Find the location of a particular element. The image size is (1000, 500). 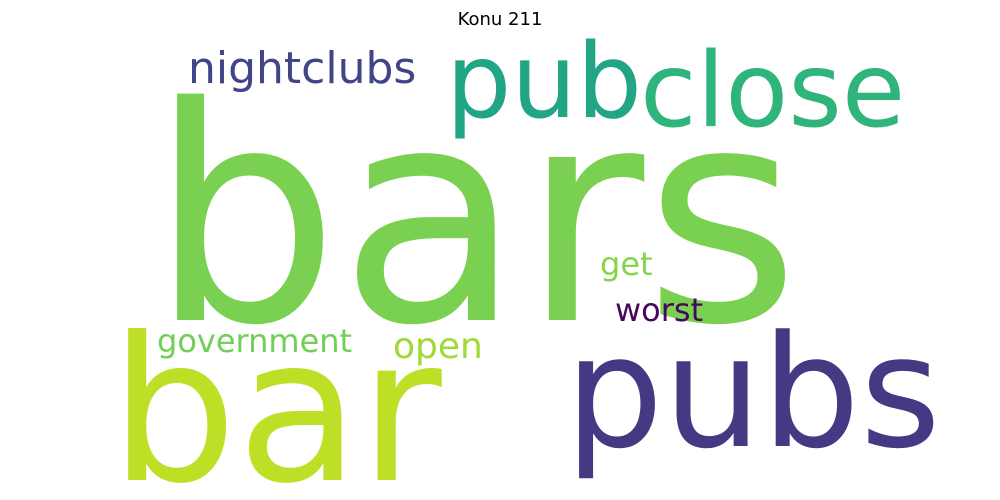

word-government: government is located at coordinates (254, 341).